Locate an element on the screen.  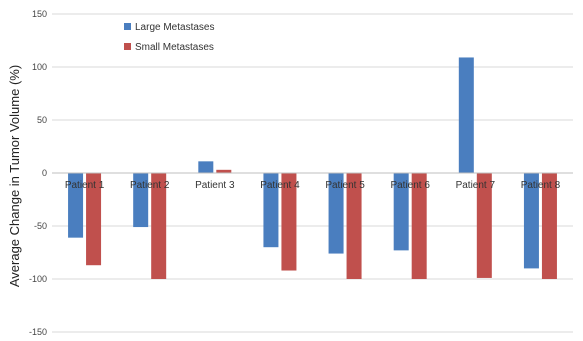
legend: Large Metastases Small Metastases is located at coordinates (169, 37).